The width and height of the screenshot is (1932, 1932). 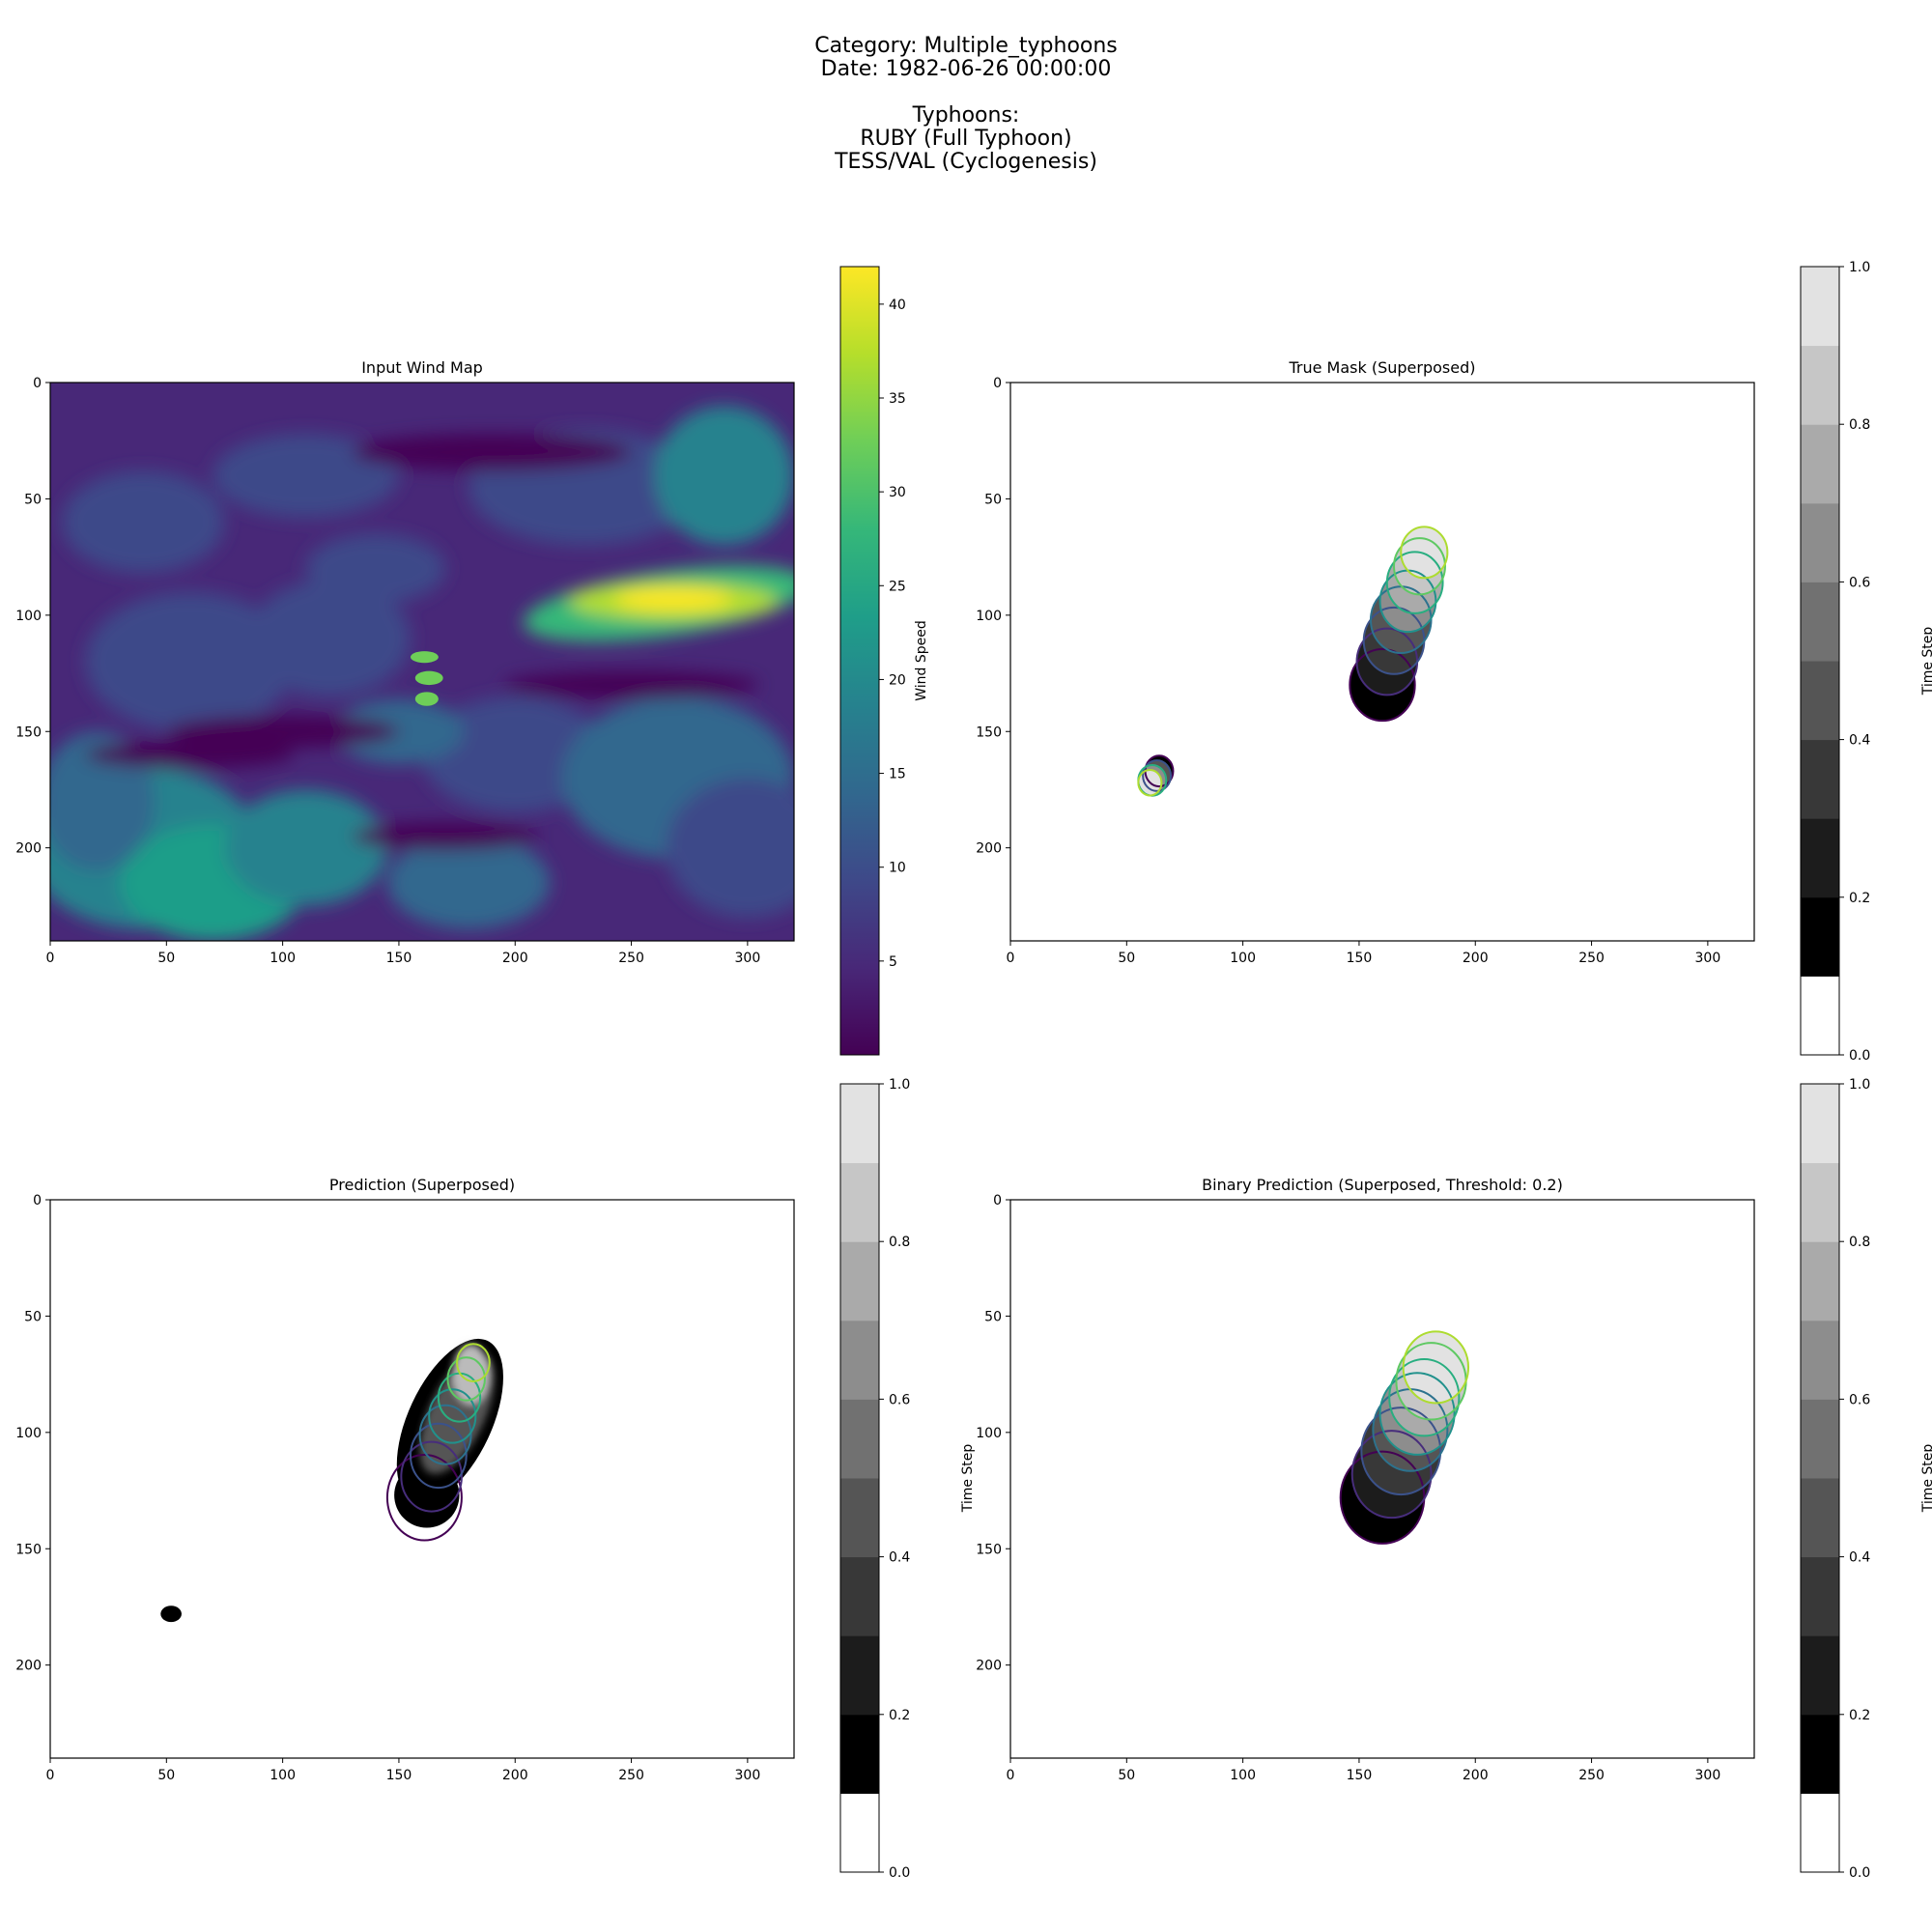 I want to click on colorbar-tick-label: 0.0, so click(x=1859, y=1056).